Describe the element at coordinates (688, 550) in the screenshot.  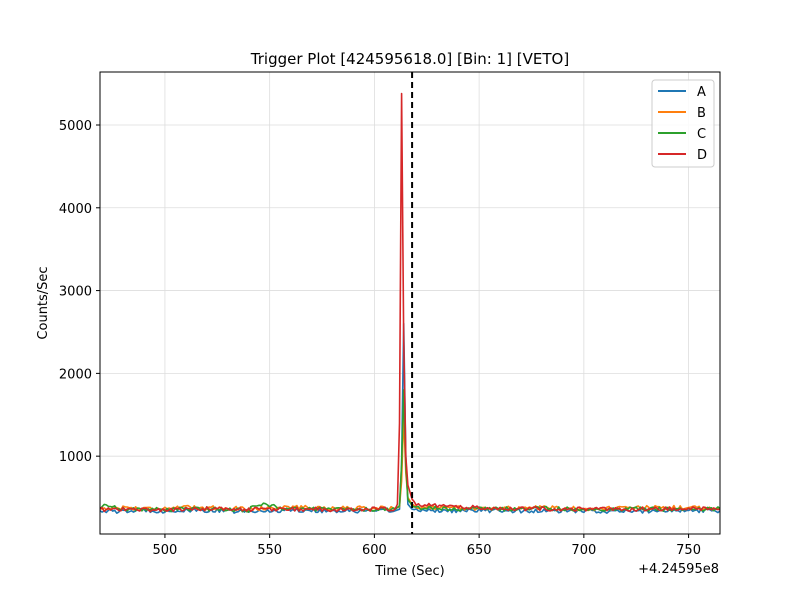
I see `x-tick-label: 750` at that location.